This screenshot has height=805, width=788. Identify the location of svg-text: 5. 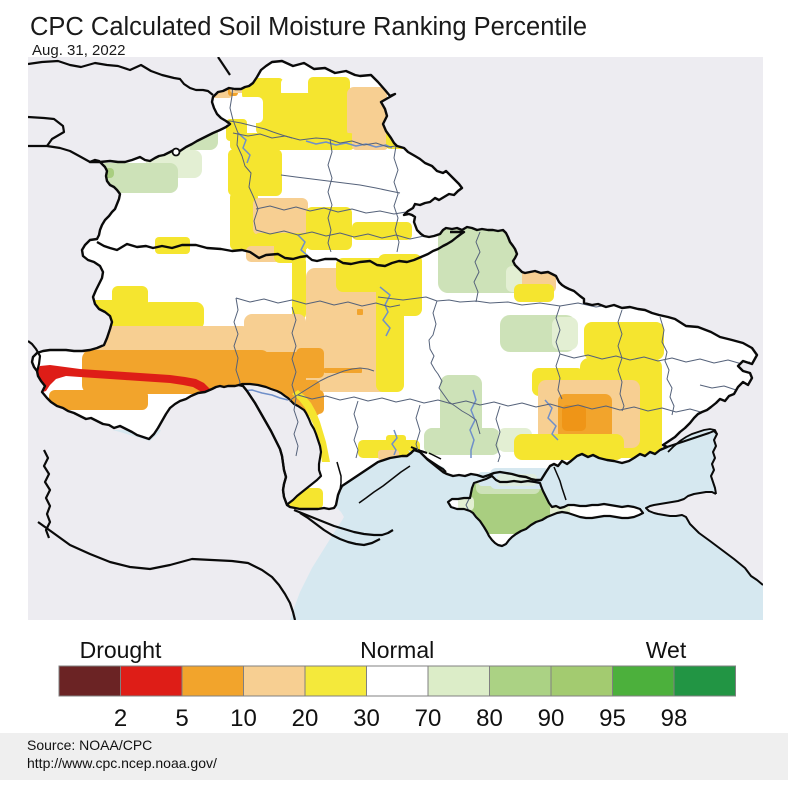
(181, 718).